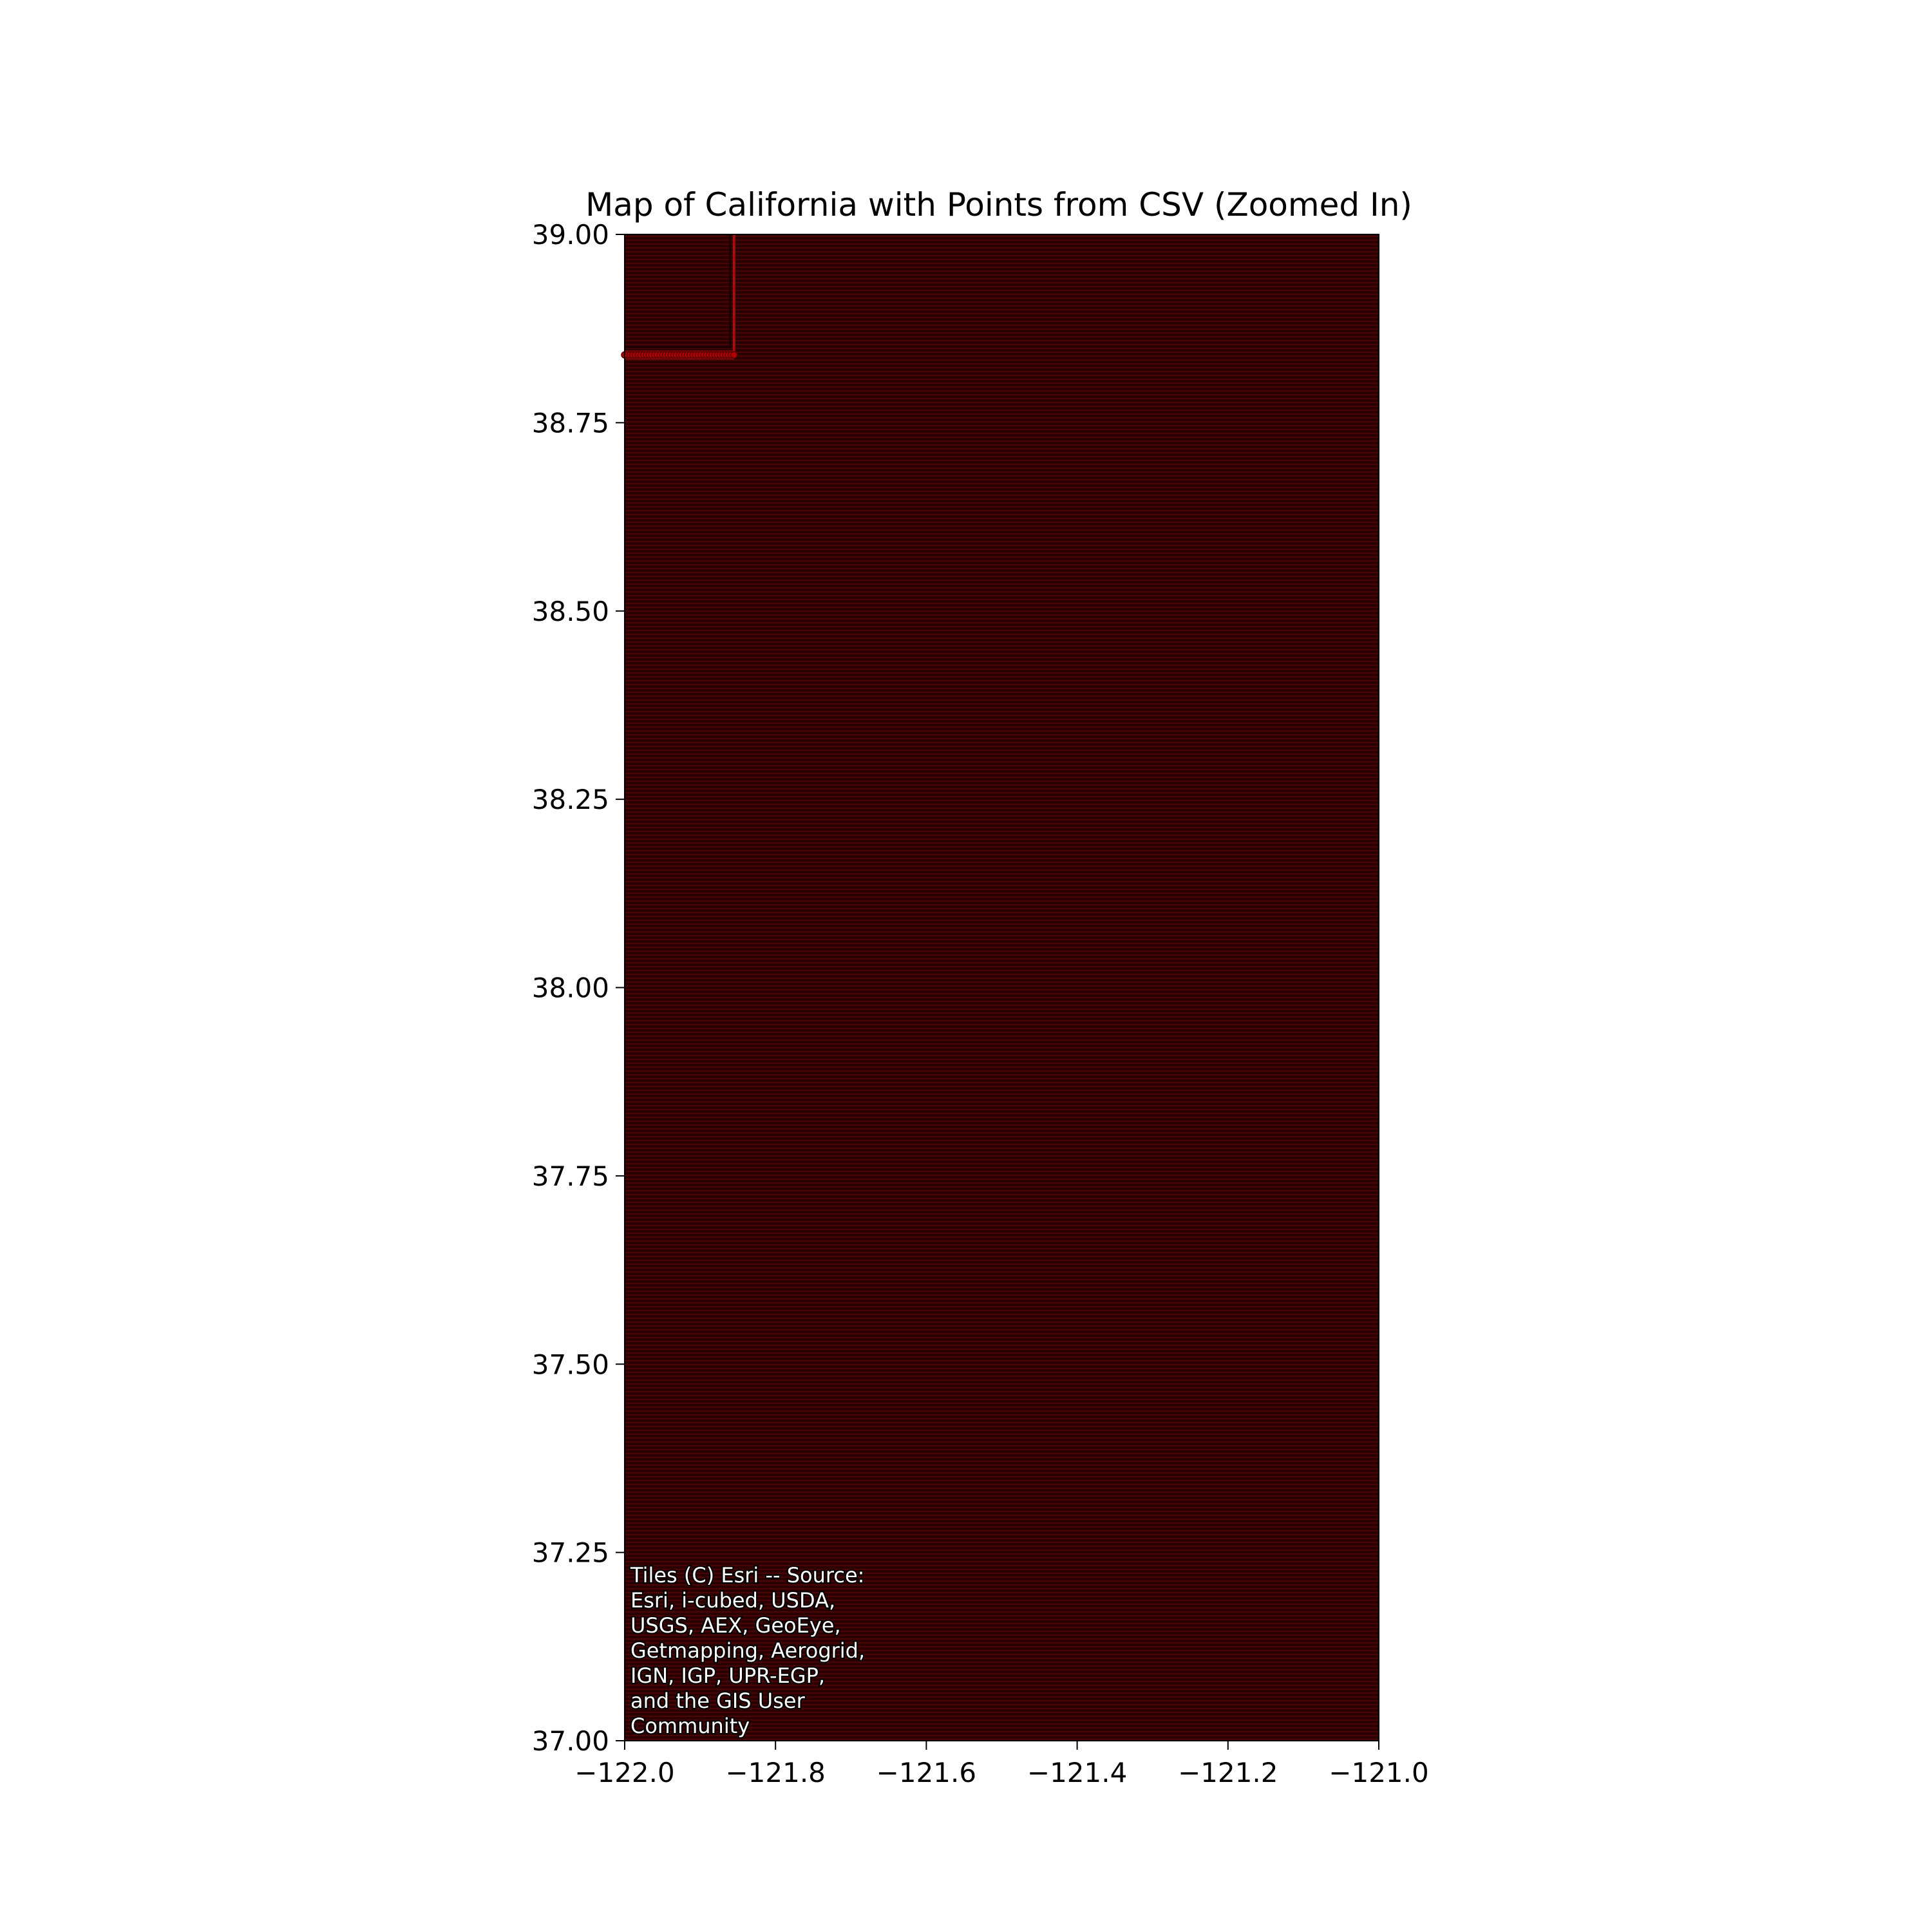  I want to click on attribution-line: Community, so click(690, 1726).